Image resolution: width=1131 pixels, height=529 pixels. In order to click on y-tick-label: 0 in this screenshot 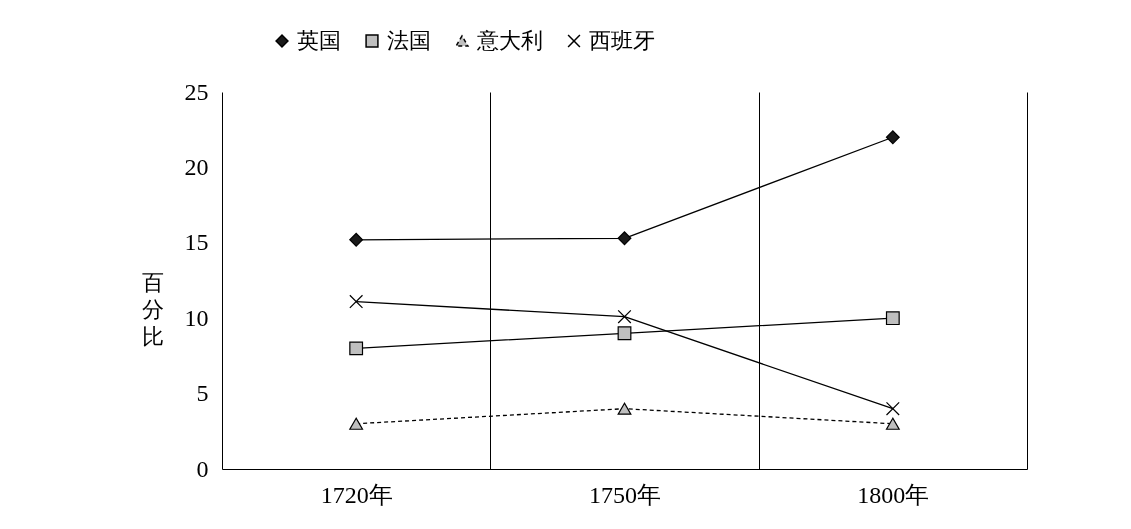, I will do `click(202, 468)`.